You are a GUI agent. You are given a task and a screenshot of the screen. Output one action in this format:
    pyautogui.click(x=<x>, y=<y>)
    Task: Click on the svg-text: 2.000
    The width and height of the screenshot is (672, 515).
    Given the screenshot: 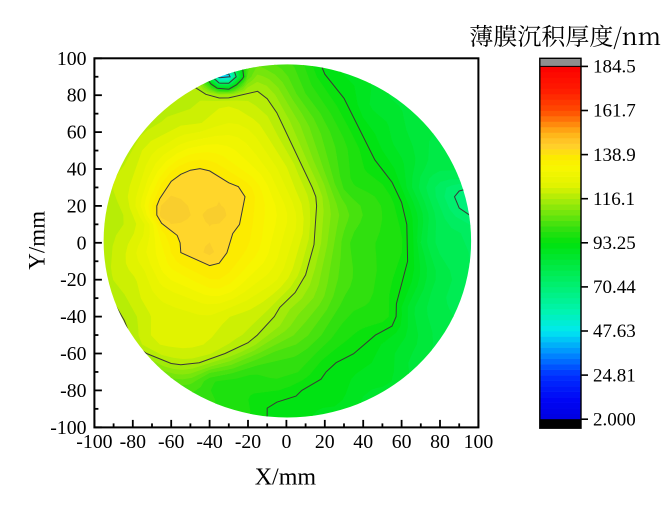 What is the action you would take?
    pyautogui.click(x=614, y=419)
    